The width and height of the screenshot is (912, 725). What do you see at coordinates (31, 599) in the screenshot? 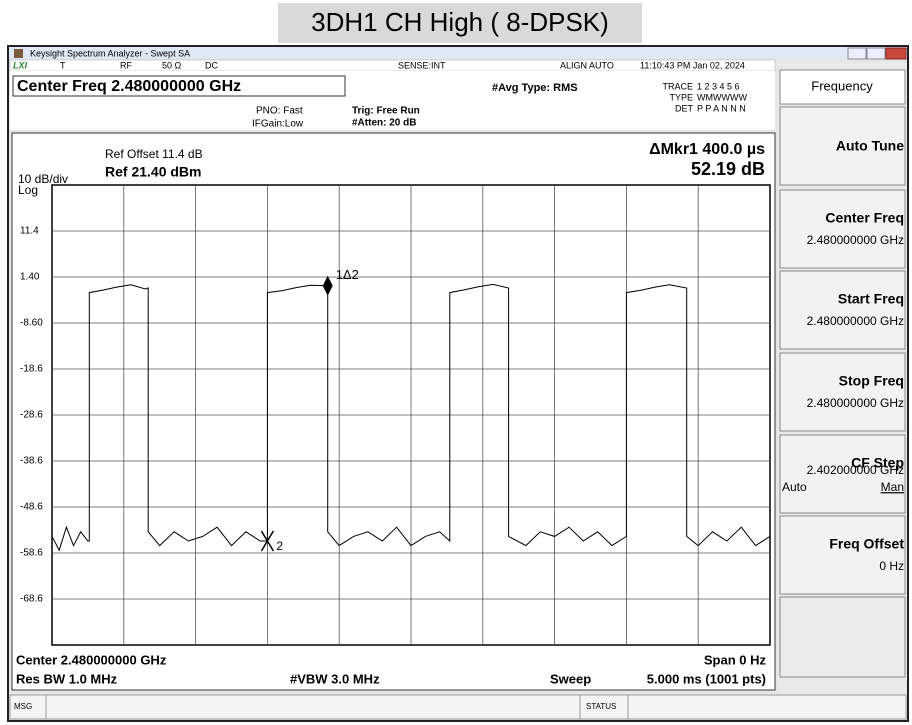
I see `y-tick-label: -68.6` at bounding box center [31, 599].